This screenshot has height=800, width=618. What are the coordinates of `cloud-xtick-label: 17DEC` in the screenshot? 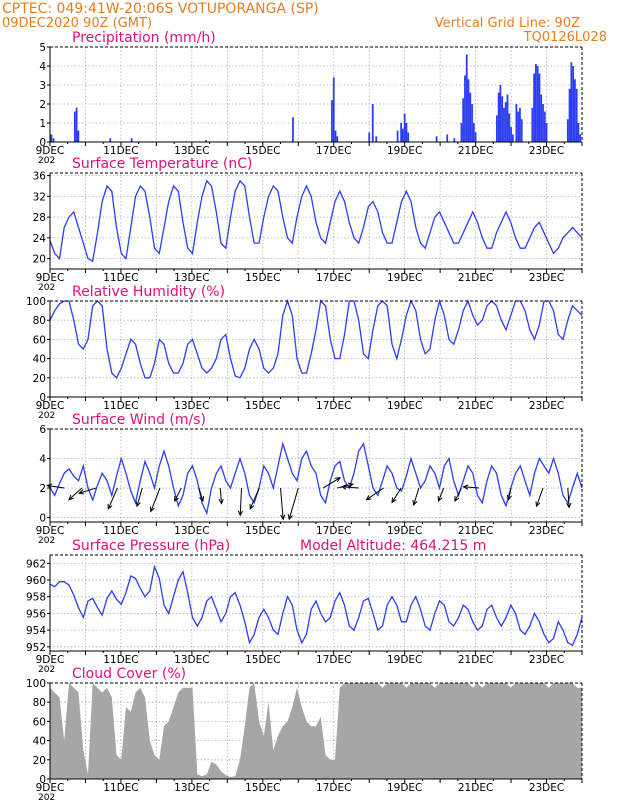 It's located at (333, 788).